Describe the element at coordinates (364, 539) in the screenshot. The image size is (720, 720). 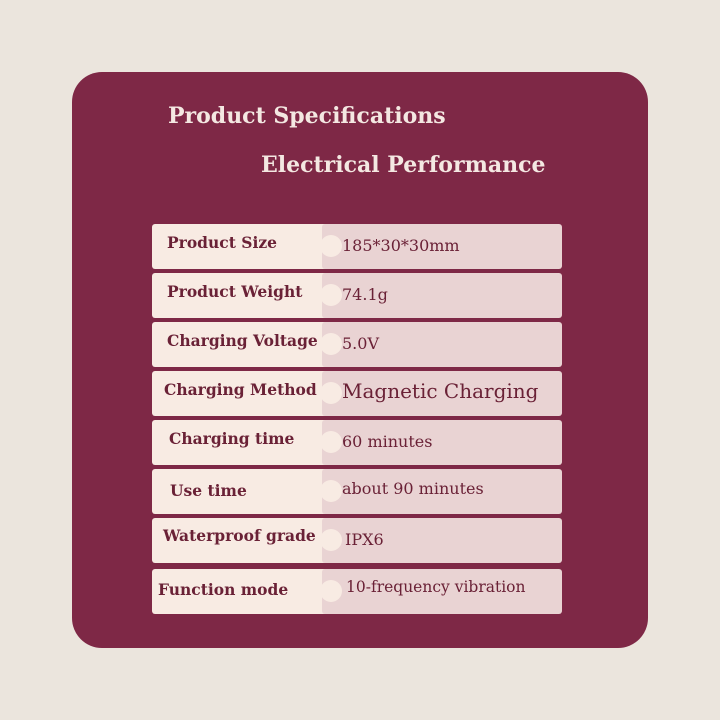
I see `spec-value: IPX6` at that location.